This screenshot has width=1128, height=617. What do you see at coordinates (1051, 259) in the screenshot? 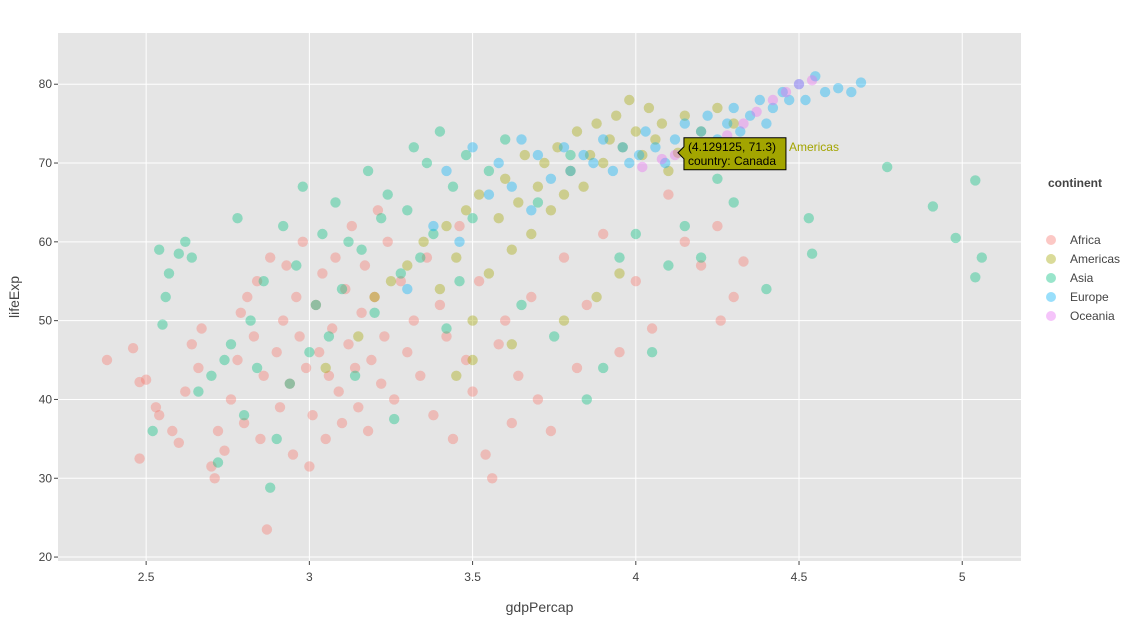
I see `legend-marker-americas` at bounding box center [1051, 259].